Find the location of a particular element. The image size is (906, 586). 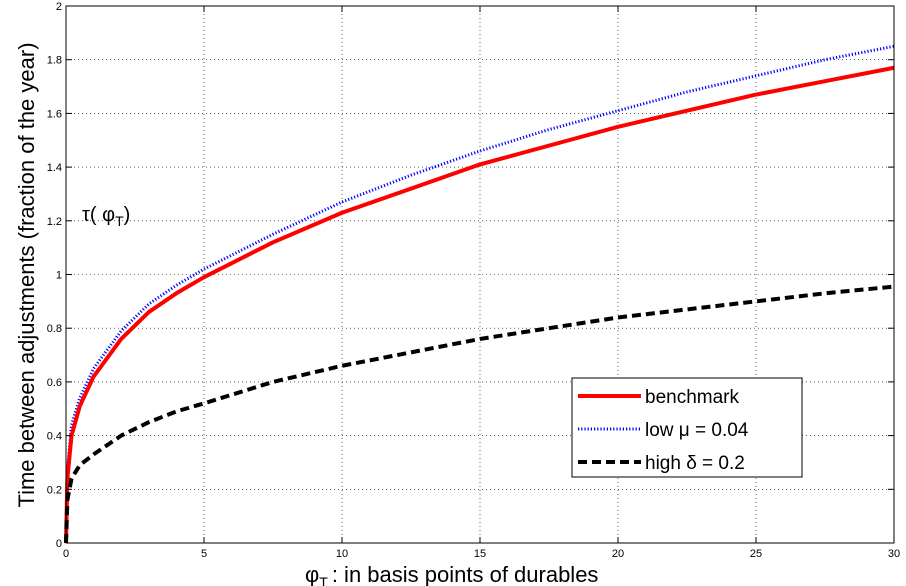

x-tick-label: 0 is located at coordinates (66, 554).